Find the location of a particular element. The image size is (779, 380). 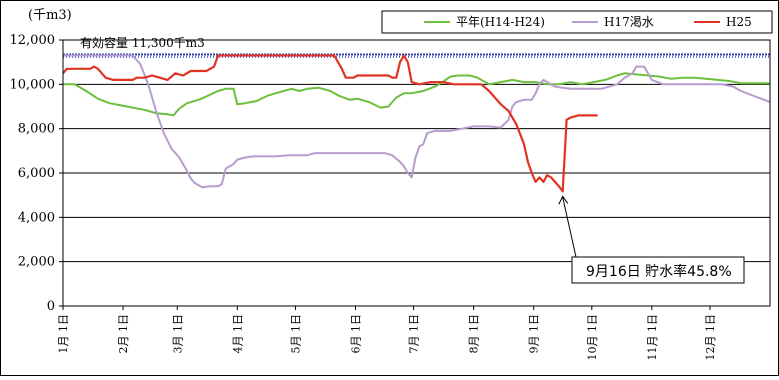

x-tick-label: 4月 1日 is located at coordinates (237, 334).